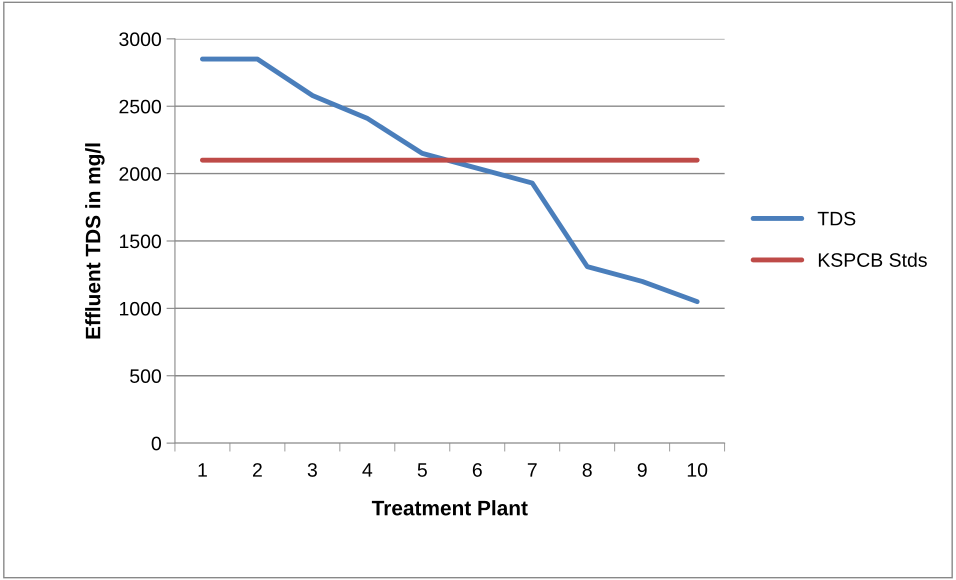  What do you see at coordinates (145, 376) in the screenshot?
I see `y-tick-label: 500` at bounding box center [145, 376].